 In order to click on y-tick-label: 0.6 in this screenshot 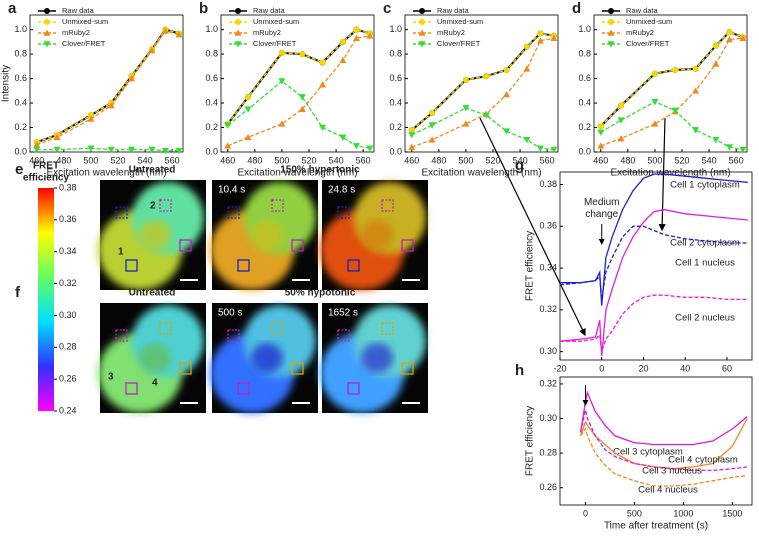, I will do `click(211, 78)`.